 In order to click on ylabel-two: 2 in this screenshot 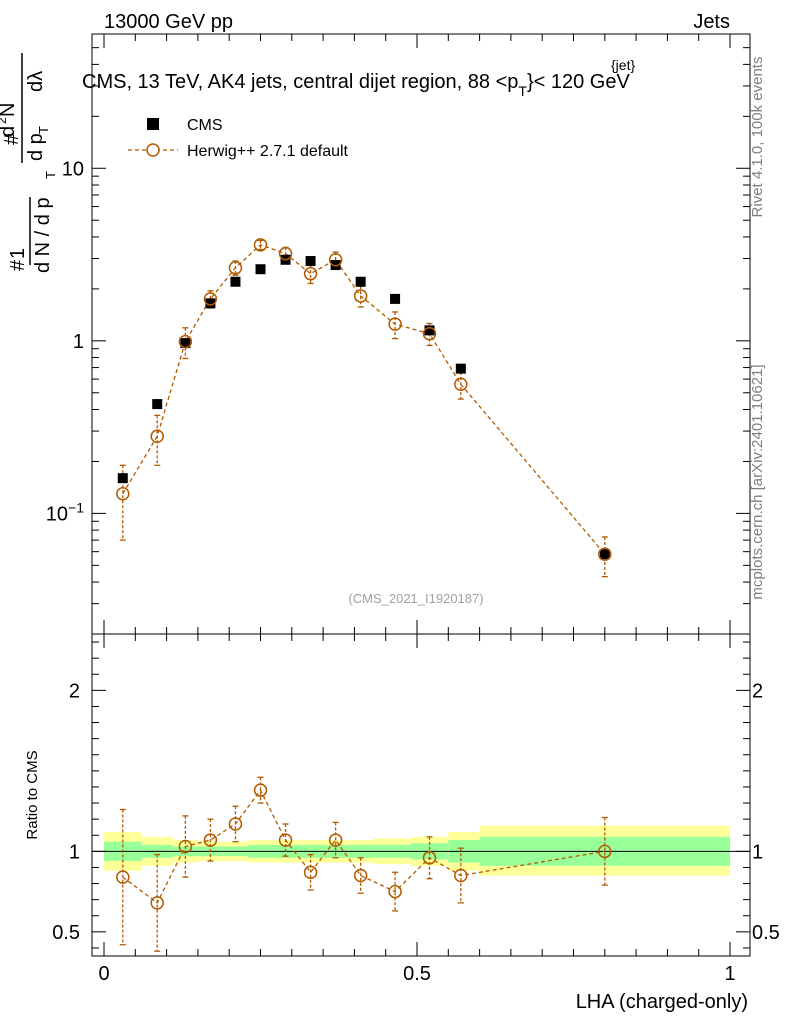, I will do `click(4, 120)`.